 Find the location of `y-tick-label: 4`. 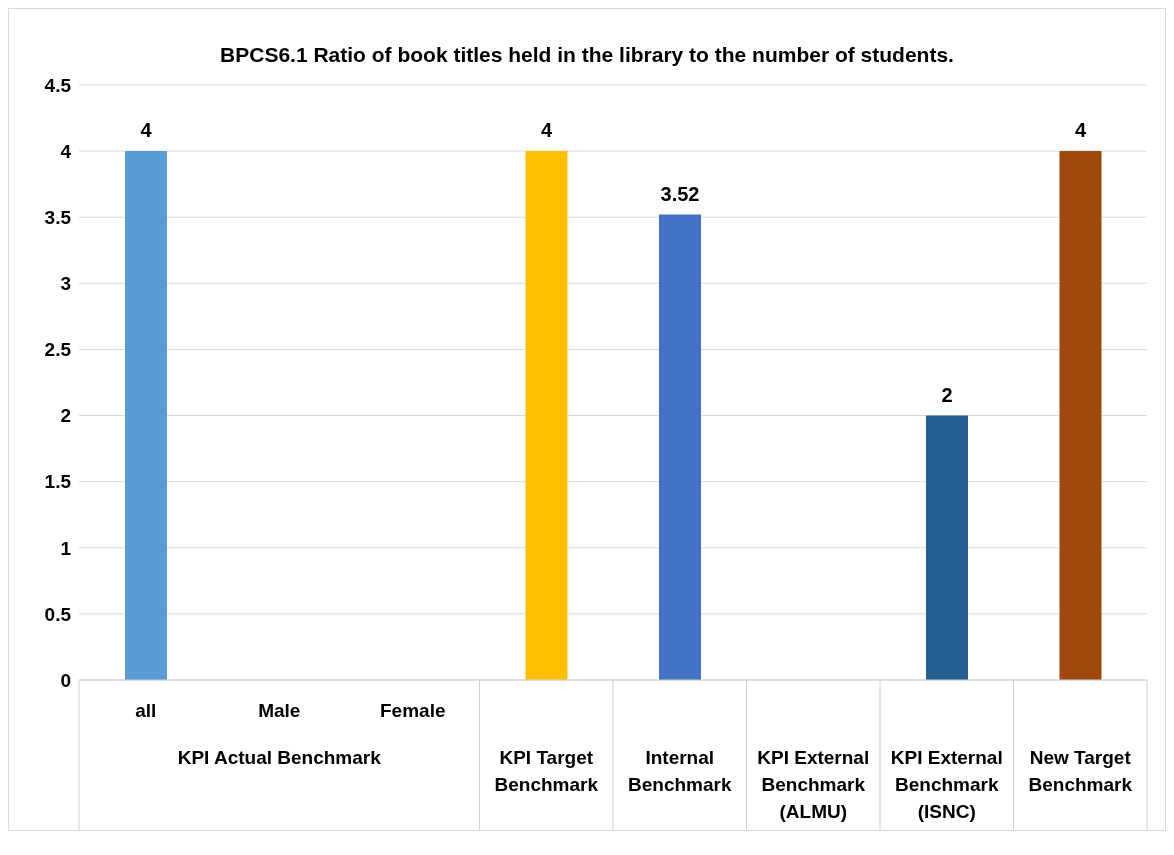

y-tick-label: 4 is located at coordinates (66, 151).